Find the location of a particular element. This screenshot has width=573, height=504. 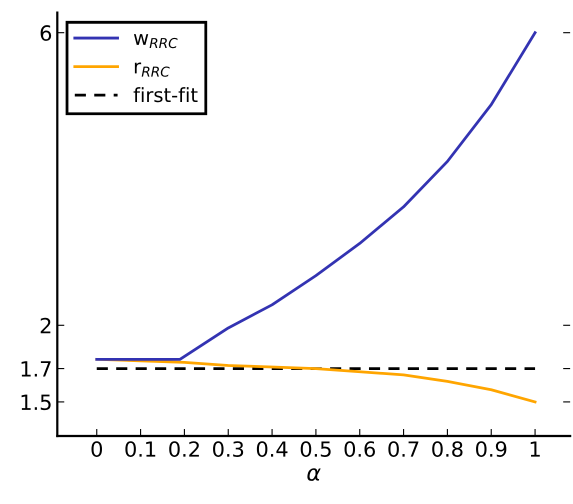

x-tick-label: 0.7 is located at coordinates (403, 449).